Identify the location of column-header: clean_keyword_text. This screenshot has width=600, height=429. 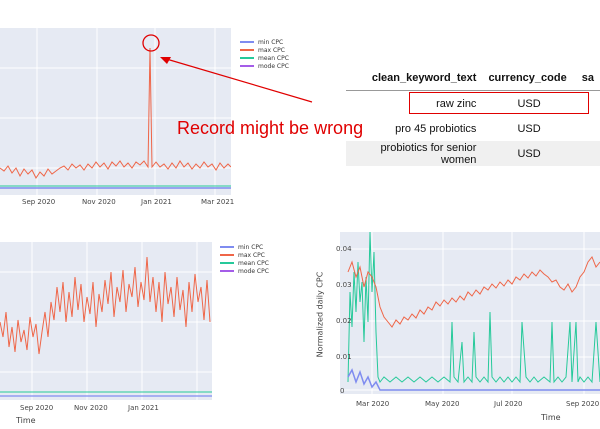
(424, 78).